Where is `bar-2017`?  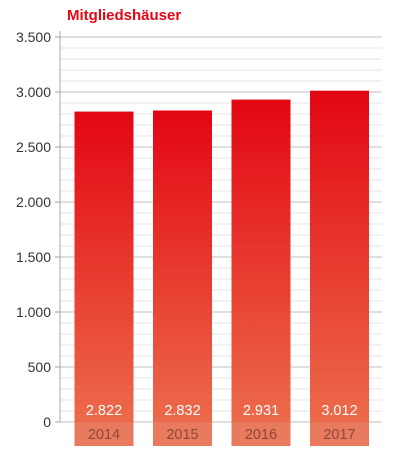
bar-2017 is located at coordinates (339, 256).